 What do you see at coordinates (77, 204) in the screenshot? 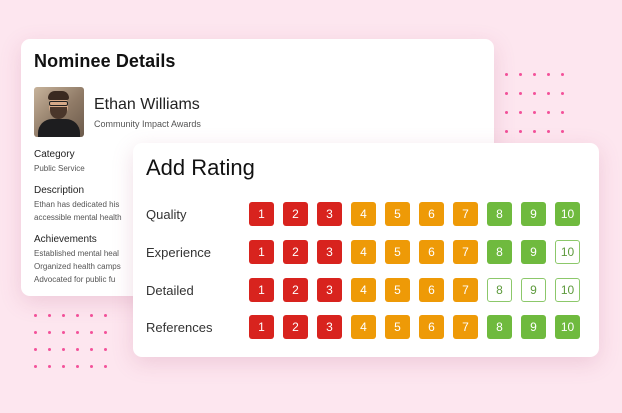
I see `description-line: Ethan has dedicated his` at bounding box center [77, 204].